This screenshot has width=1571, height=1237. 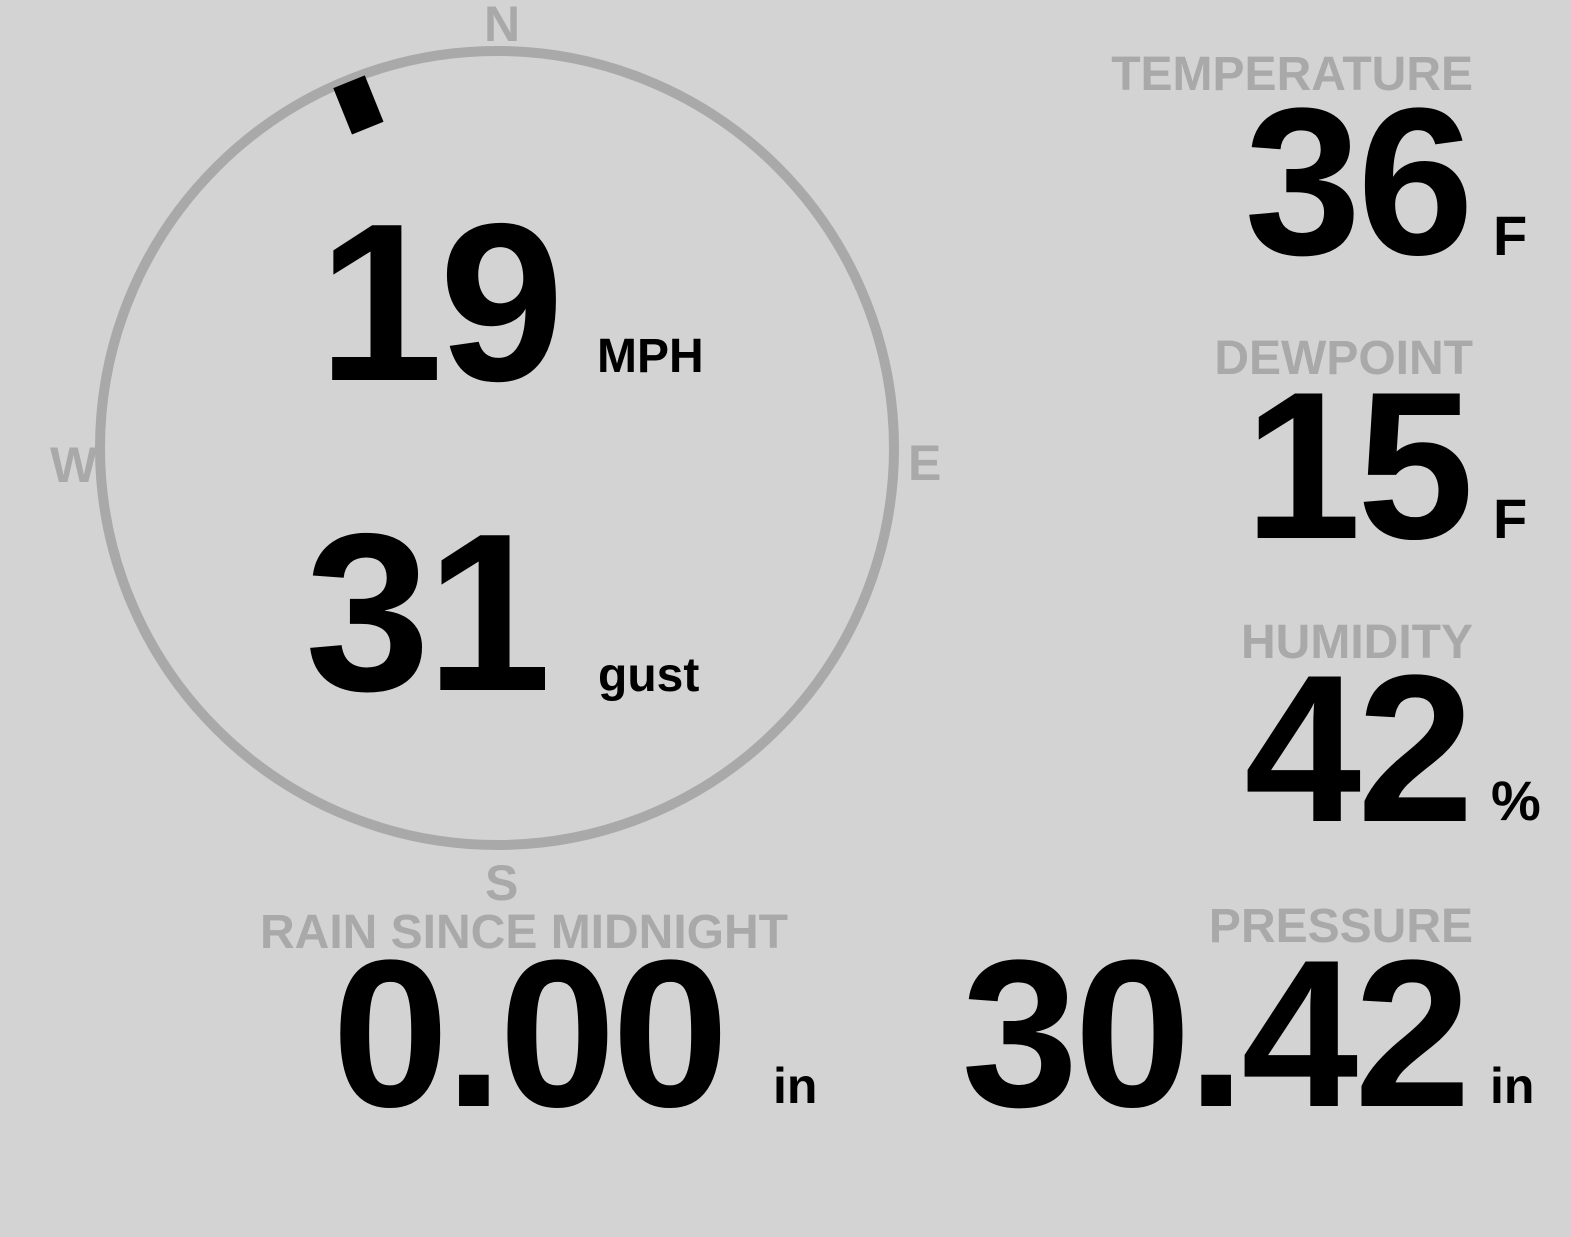 What do you see at coordinates (1516, 800) in the screenshot?
I see `humidity-unit: %` at bounding box center [1516, 800].